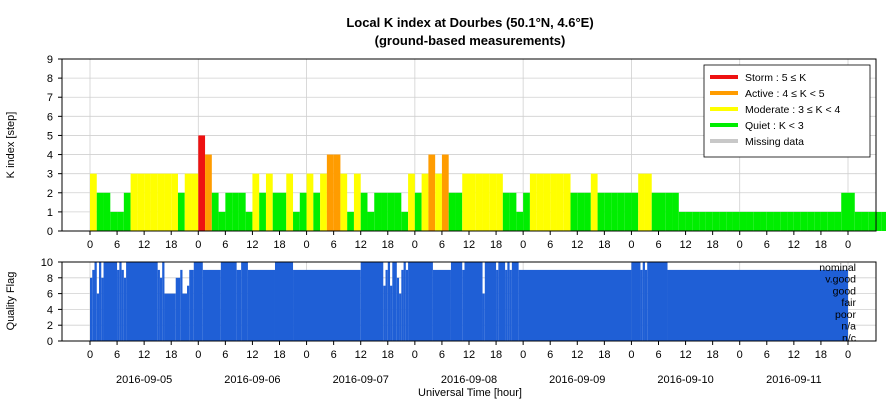  Describe the element at coordinates (50, 310) in the screenshot. I see `q-ytick-label: 4` at that location.